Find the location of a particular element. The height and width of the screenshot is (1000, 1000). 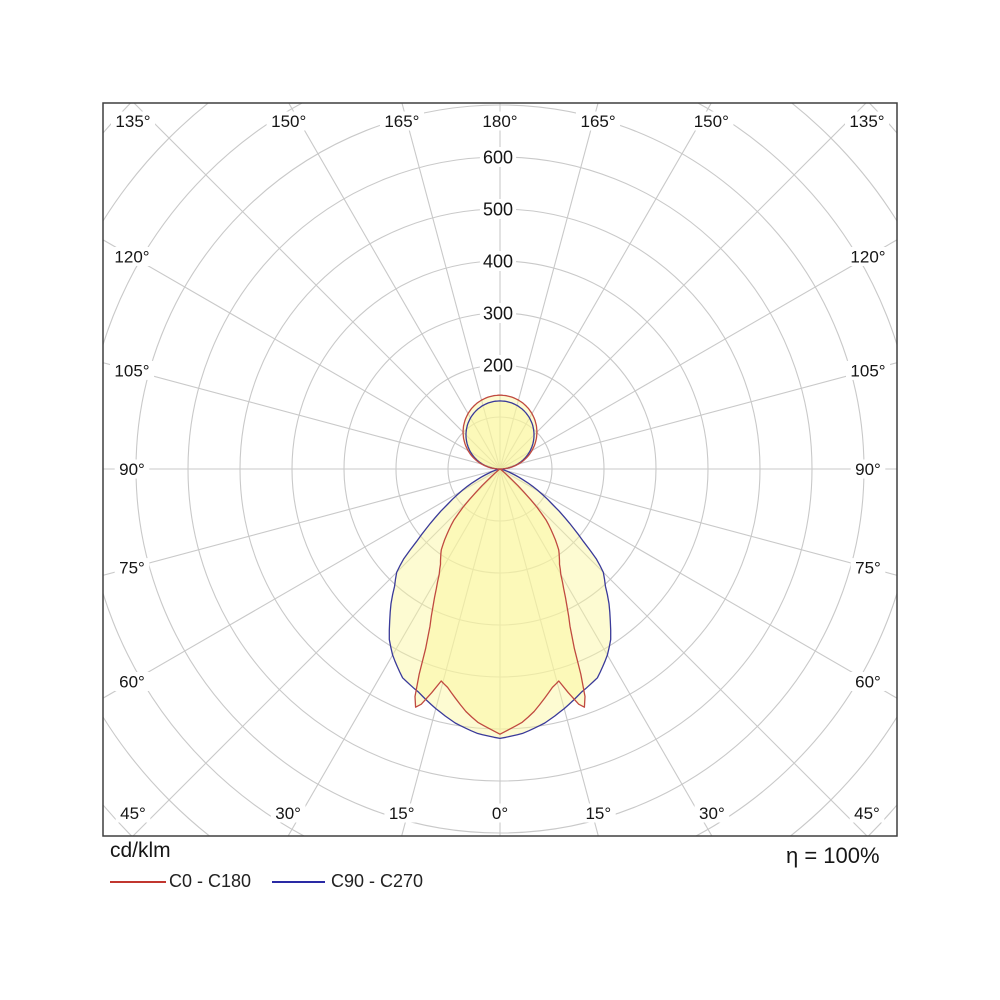

unit-label: cd/klm is located at coordinates (140, 850).